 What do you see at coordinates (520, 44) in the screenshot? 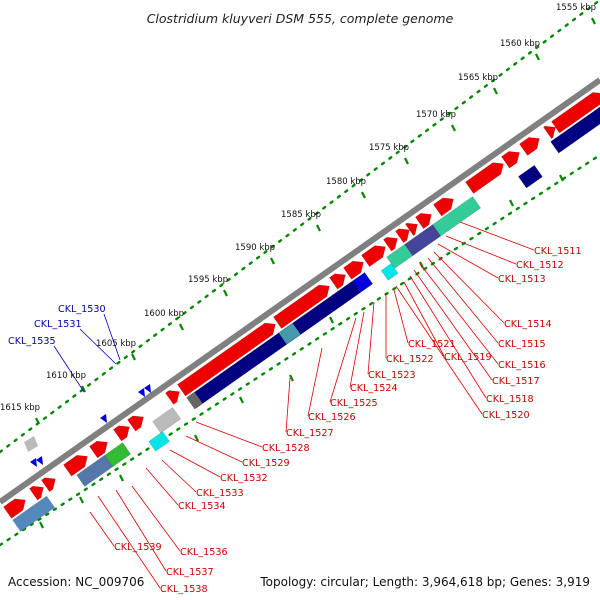
I see `scale-label: 1560 kbp` at bounding box center [520, 44].